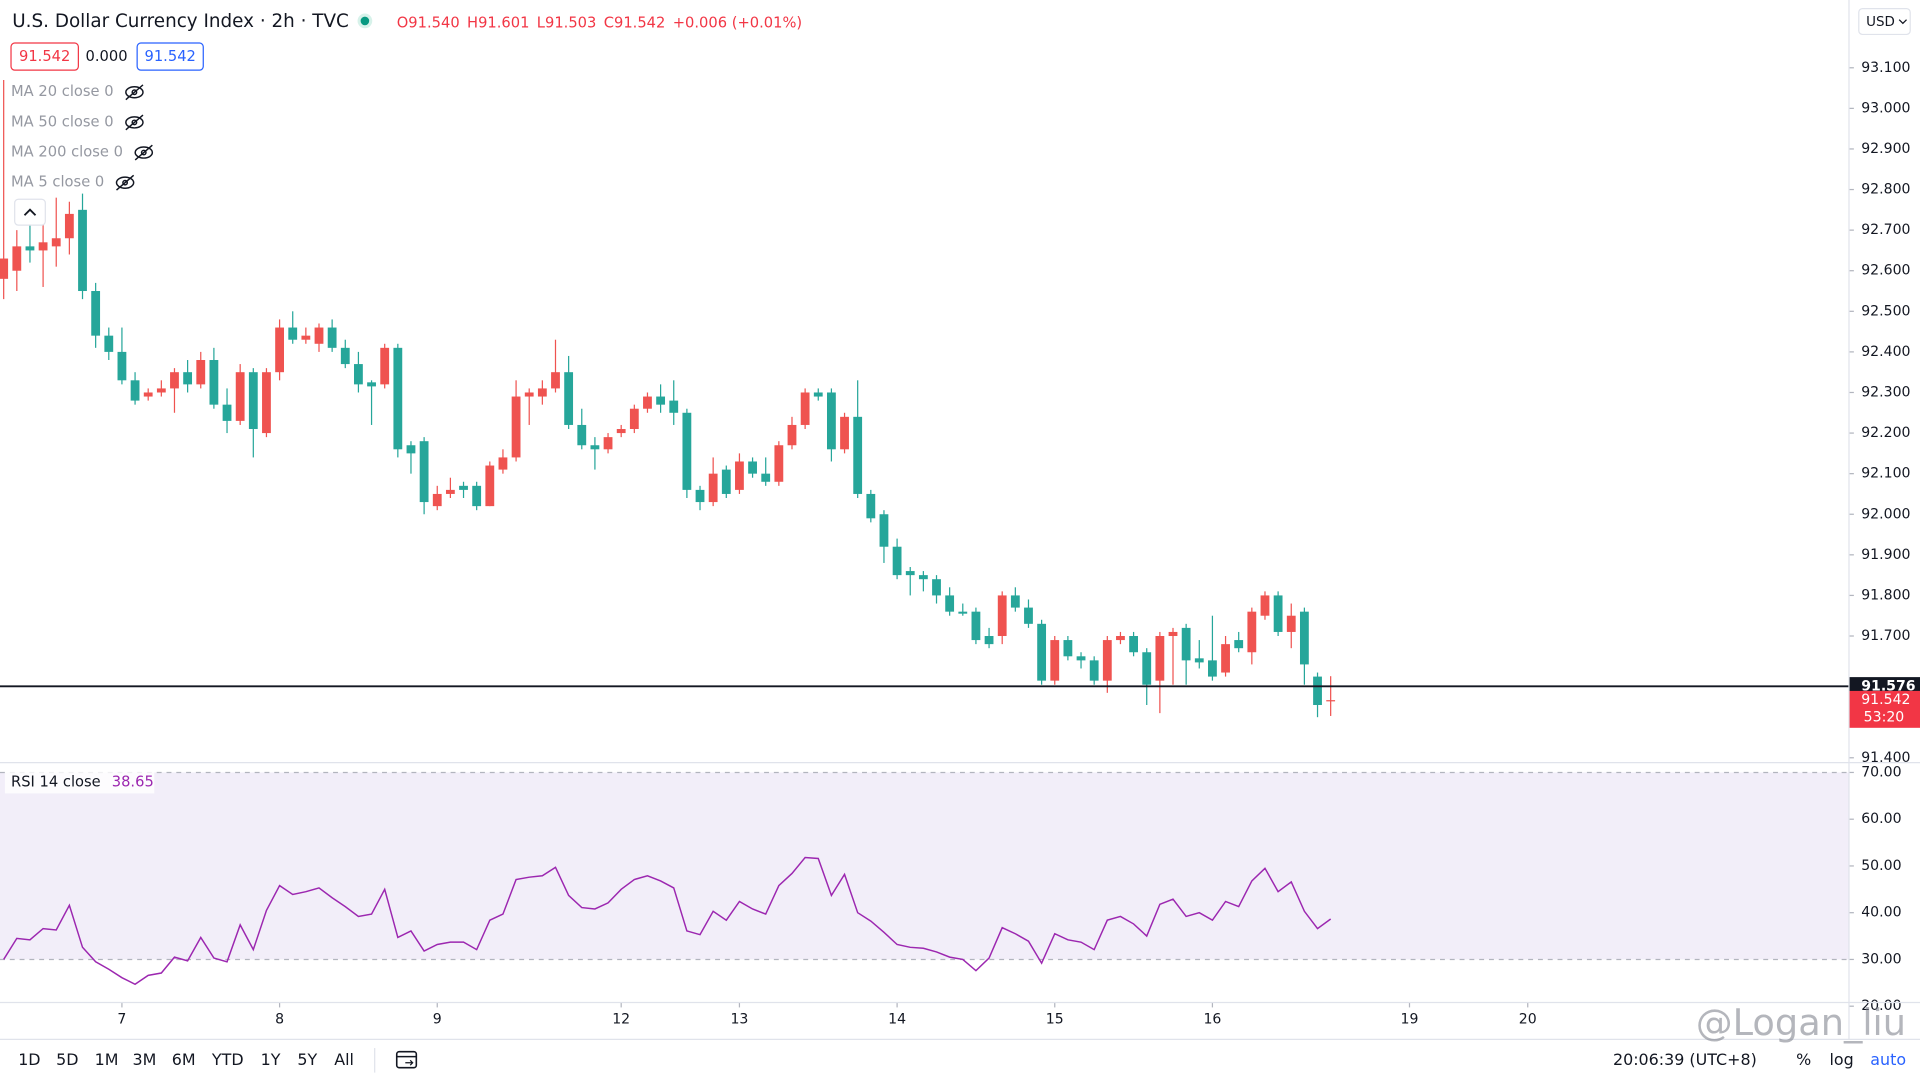  I want to click on currency-caret, so click(1902, 22).